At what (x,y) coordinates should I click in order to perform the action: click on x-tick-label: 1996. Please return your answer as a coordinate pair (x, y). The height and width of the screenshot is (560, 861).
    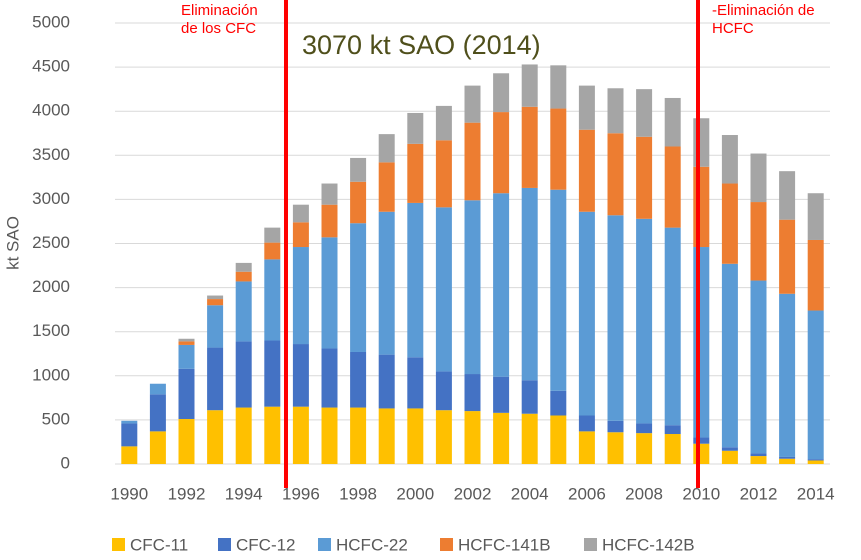
    Looking at the image, I should click on (301, 493).